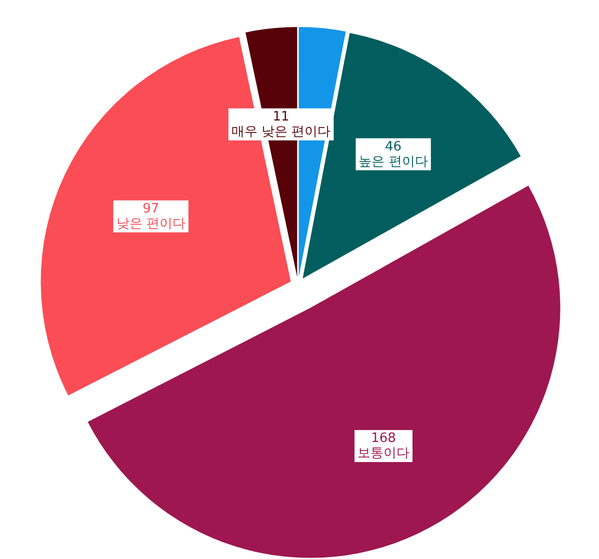  Describe the element at coordinates (281, 132) in the screenshot. I see `slice-label: 매우 낮은 편이다` at that location.